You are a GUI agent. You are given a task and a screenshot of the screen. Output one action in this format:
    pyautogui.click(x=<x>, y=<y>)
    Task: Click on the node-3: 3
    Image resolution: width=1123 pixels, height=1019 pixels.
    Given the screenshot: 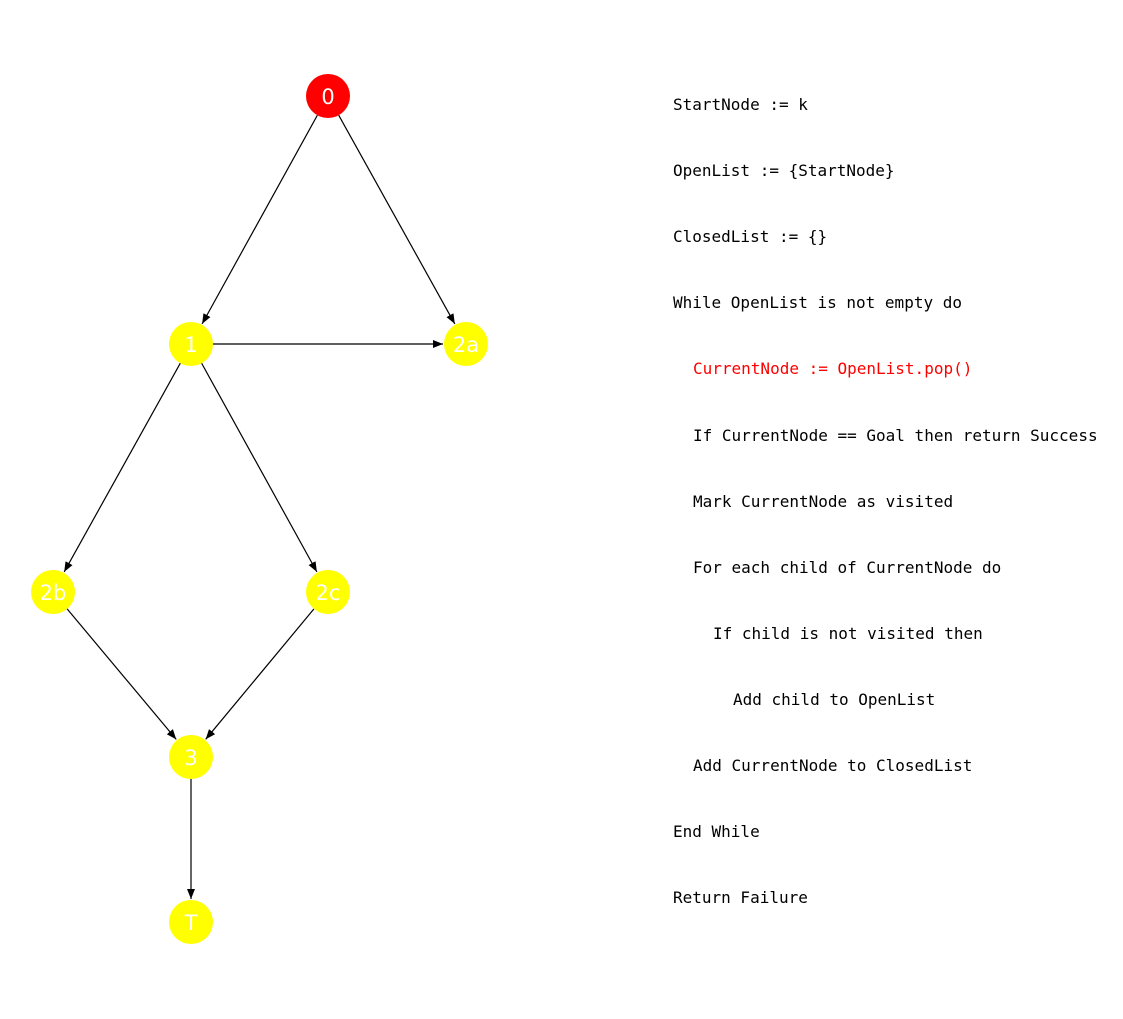 What is the action you would take?
    pyautogui.click(x=191, y=757)
    